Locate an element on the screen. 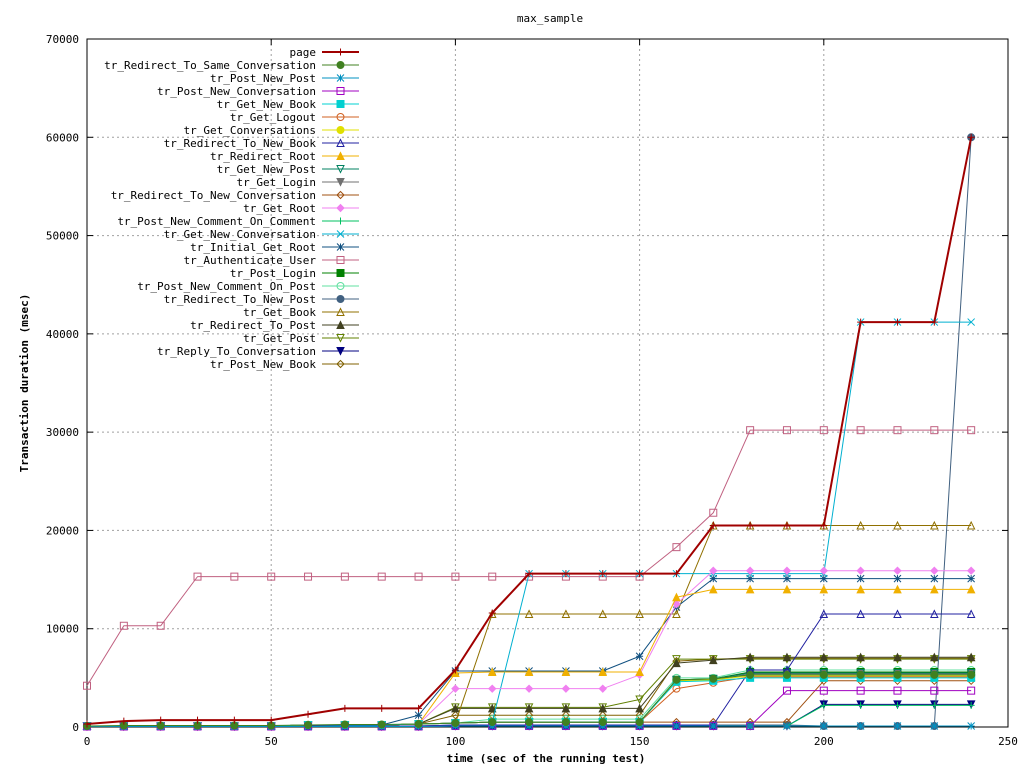  legend-label: tr_Get_Logout is located at coordinates (273, 117).